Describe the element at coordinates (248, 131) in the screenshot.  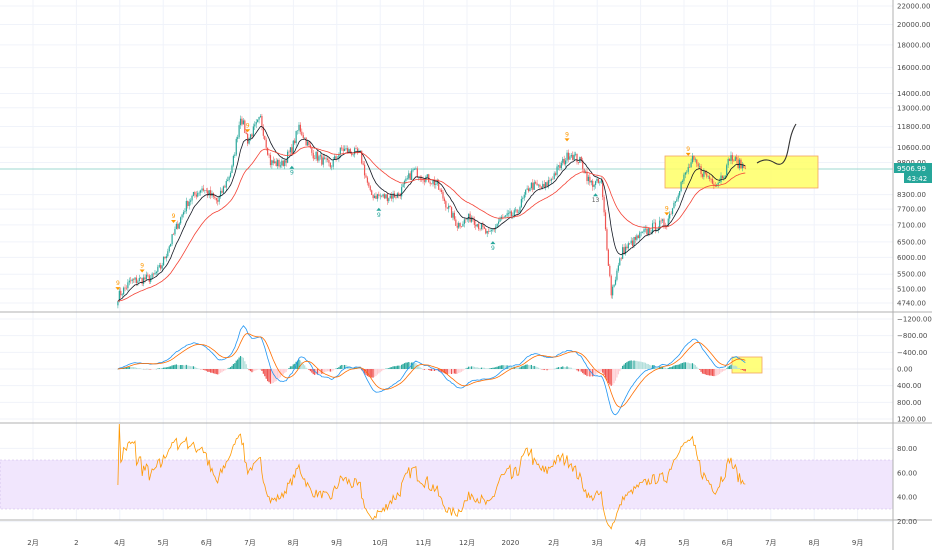
I see `sell-arrow-icon` at that location.